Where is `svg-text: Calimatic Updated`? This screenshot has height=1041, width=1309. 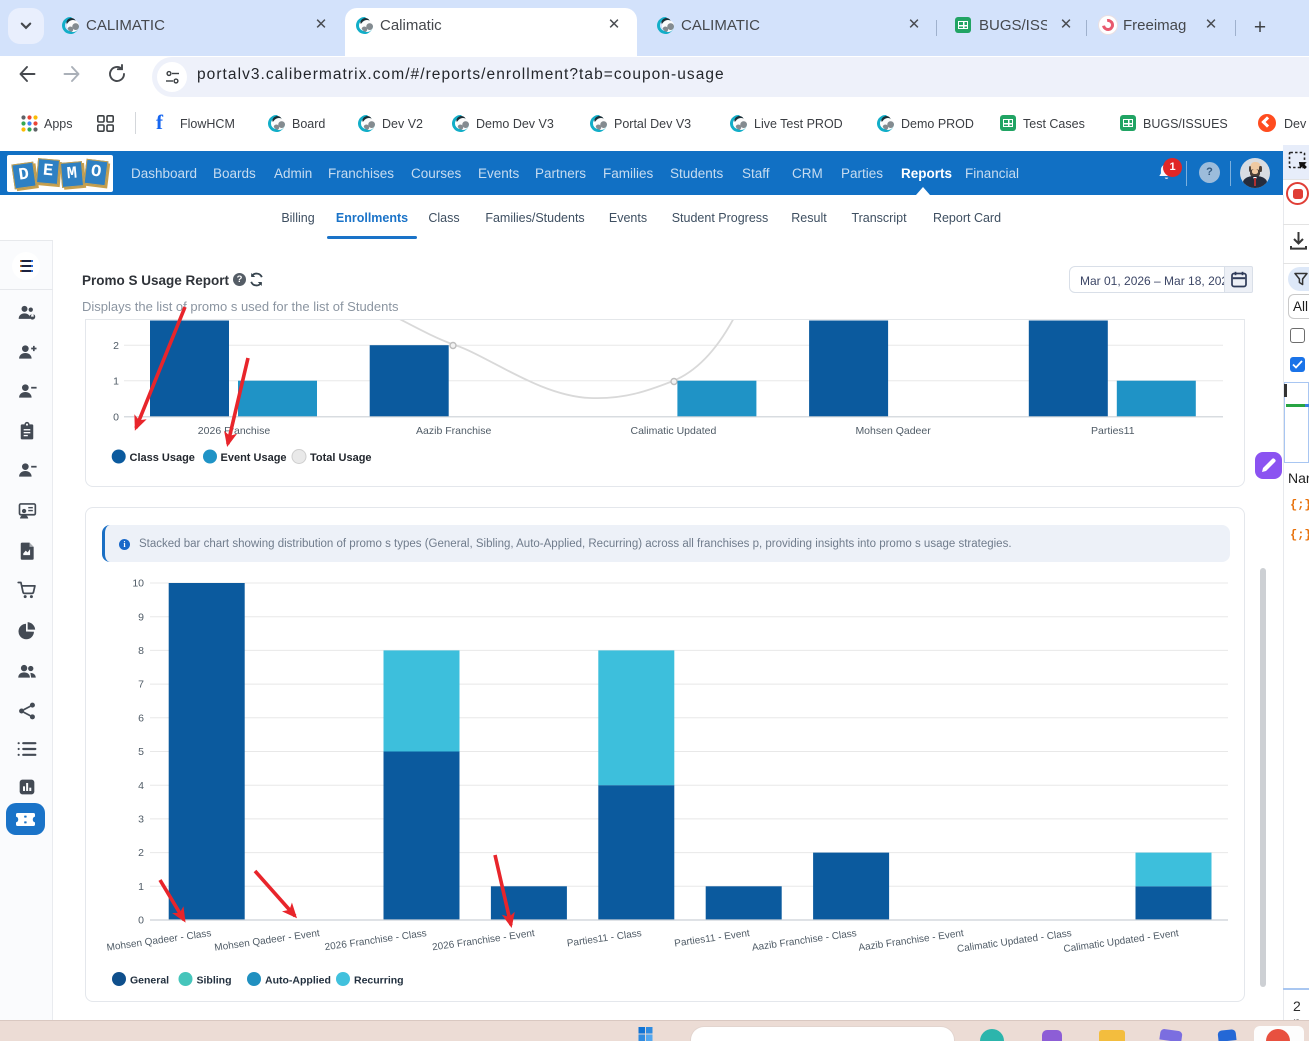 svg-text: Calimatic Updated is located at coordinates (674, 431).